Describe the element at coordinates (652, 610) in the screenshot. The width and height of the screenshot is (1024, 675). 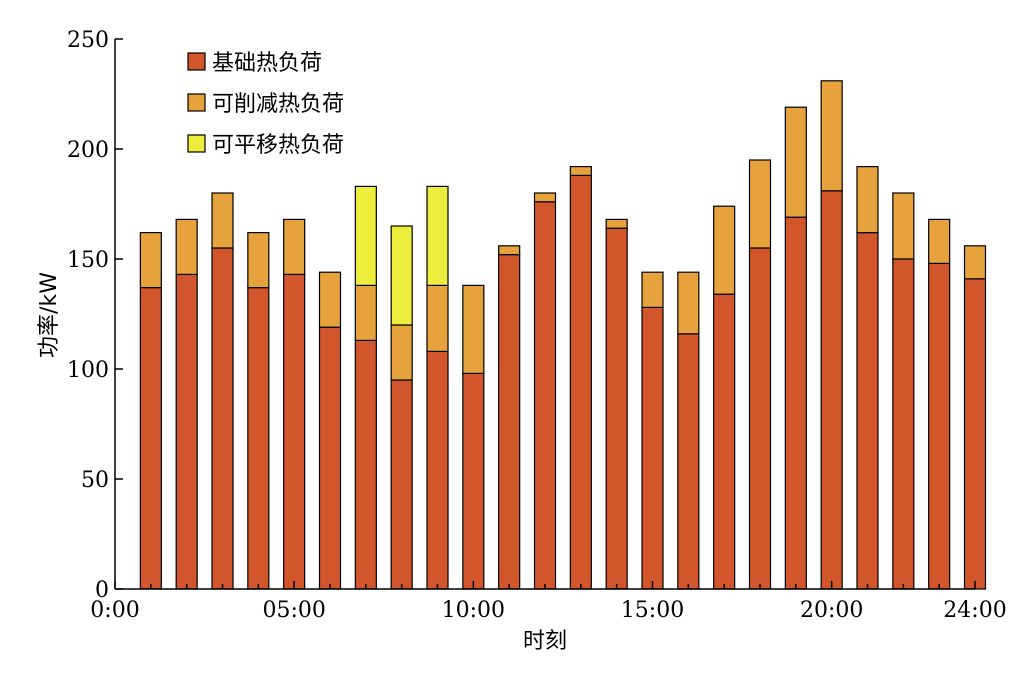
I see `x-tick-label-15:00: 15:00` at that location.